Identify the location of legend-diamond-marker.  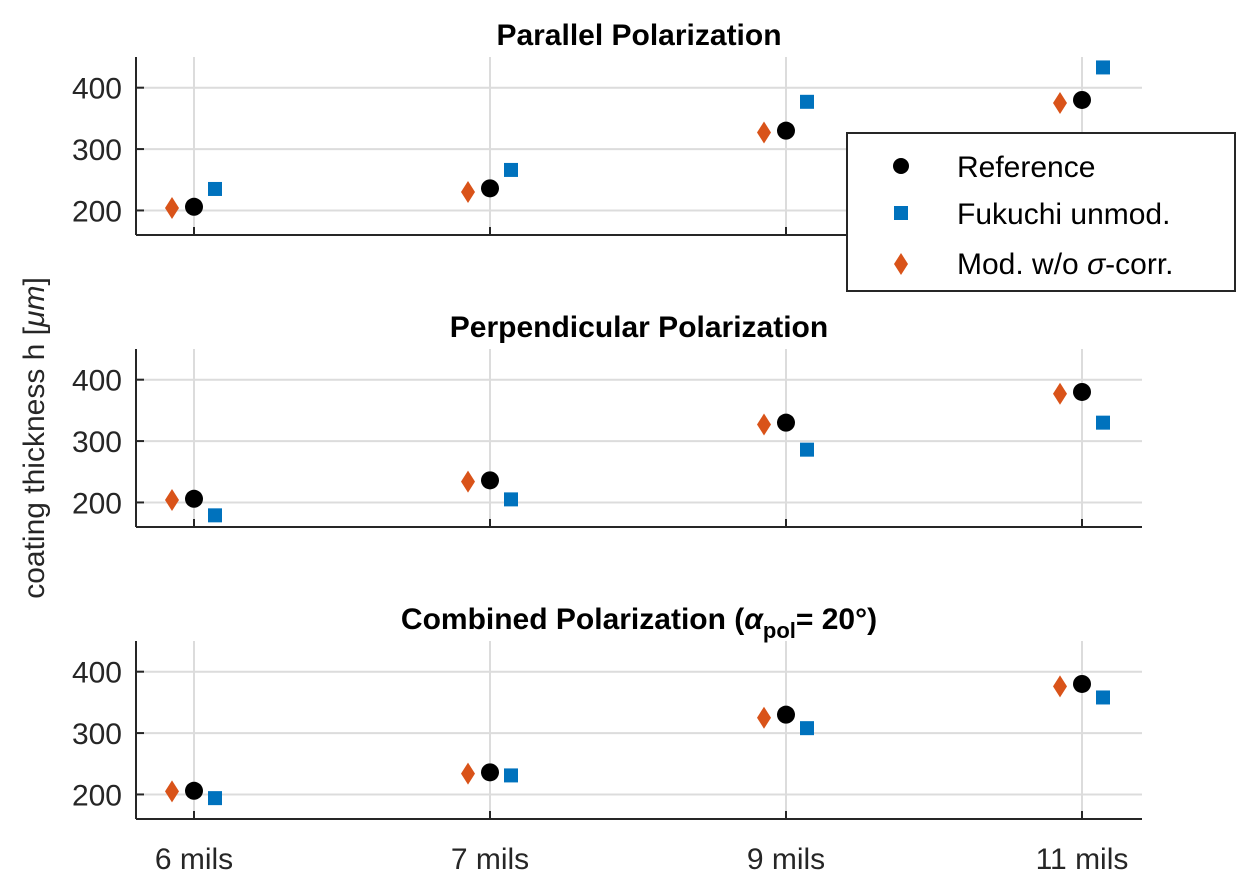
(901, 264).